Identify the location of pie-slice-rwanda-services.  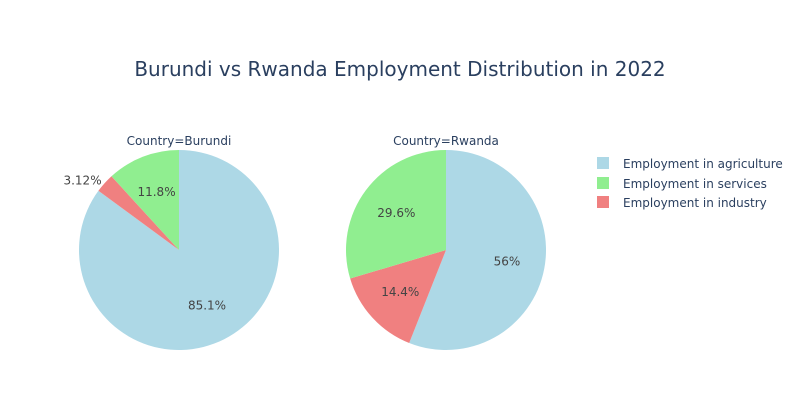
(396, 214).